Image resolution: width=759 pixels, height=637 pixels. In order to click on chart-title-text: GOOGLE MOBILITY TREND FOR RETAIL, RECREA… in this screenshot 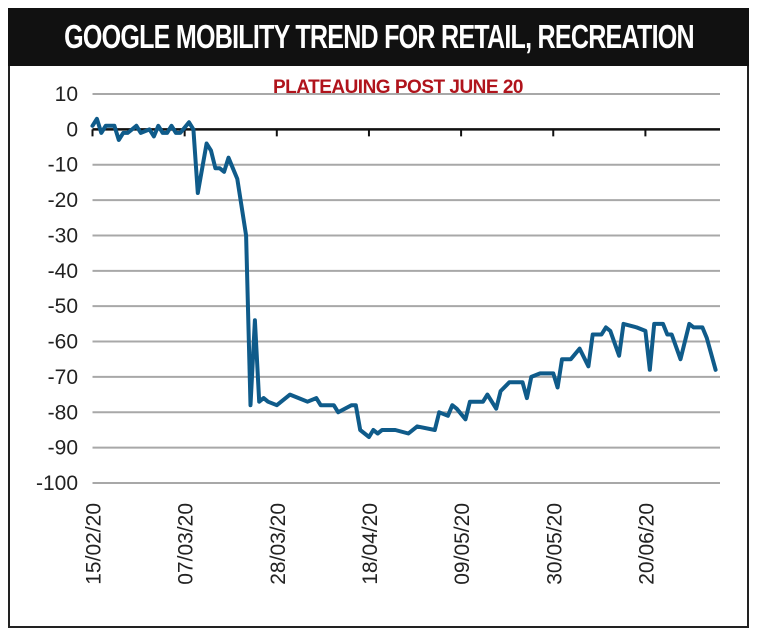, I will do `click(379, 36)`.